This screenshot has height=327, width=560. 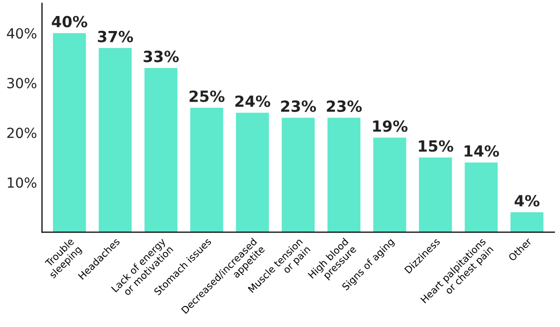 I want to click on data-label: 19%, so click(x=390, y=126).